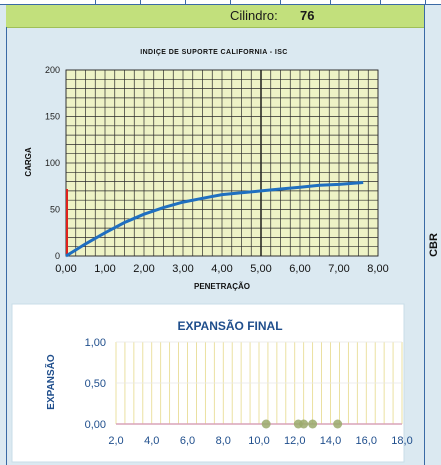 This screenshot has height=465, width=441. What do you see at coordinates (214, 219) in the screenshot?
I see `isc-curve` at bounding box center [214, 219].